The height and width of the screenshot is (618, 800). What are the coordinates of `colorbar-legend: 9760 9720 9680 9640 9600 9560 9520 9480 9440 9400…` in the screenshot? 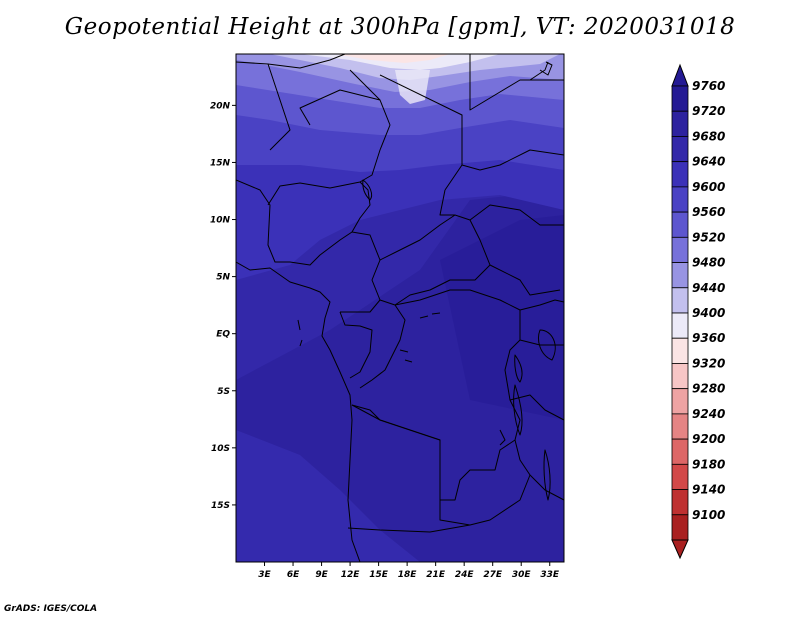 It's located at (698, 311).